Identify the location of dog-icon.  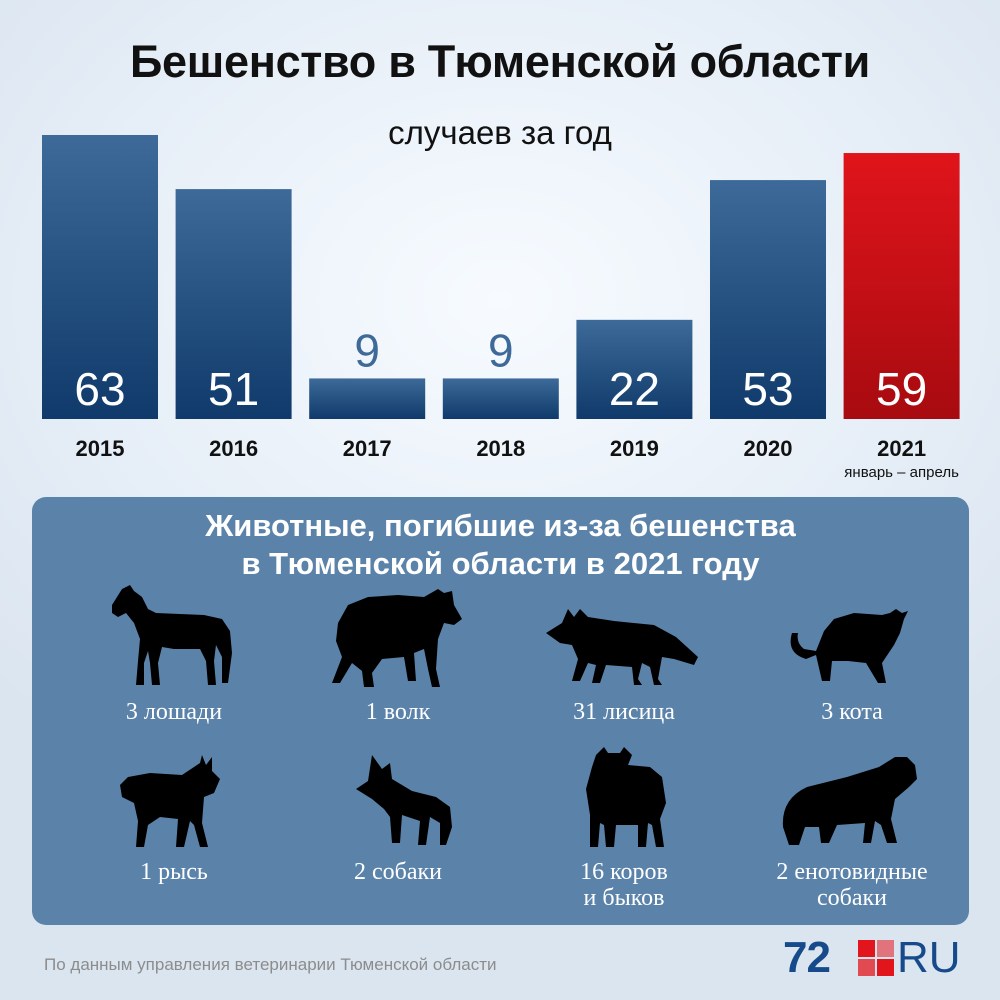
(404, 800).